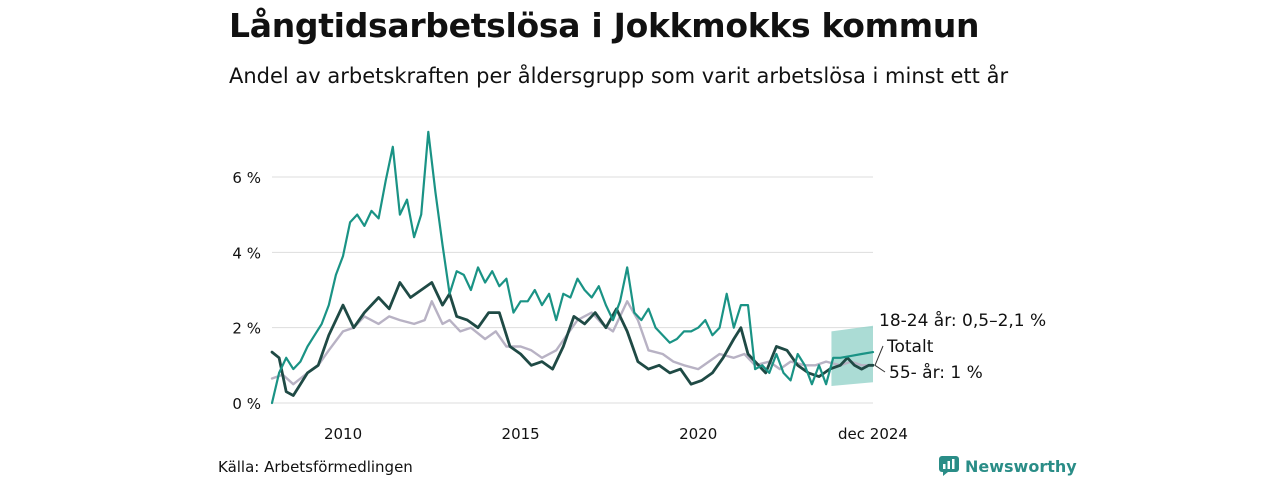  What do you see at coordinates (246, 178) in the screenshot?
I see `y-tick-label: 6 %` at bounding box center [246, 178].